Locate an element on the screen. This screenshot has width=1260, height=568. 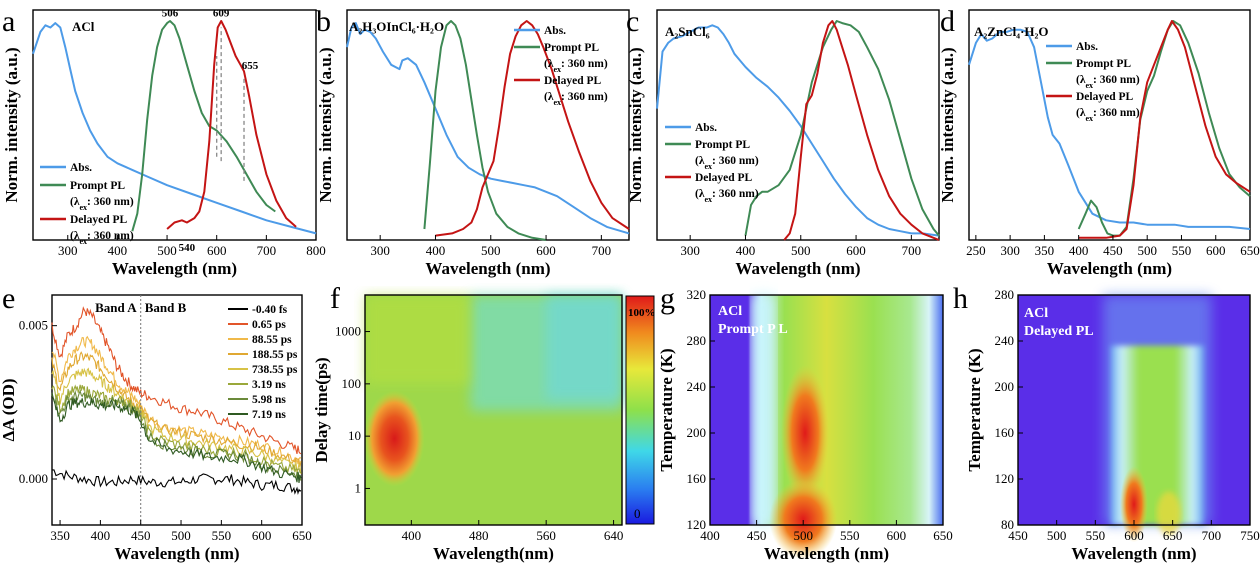
panel-c-series-prompt-pl is located at coordinates (842, 128).